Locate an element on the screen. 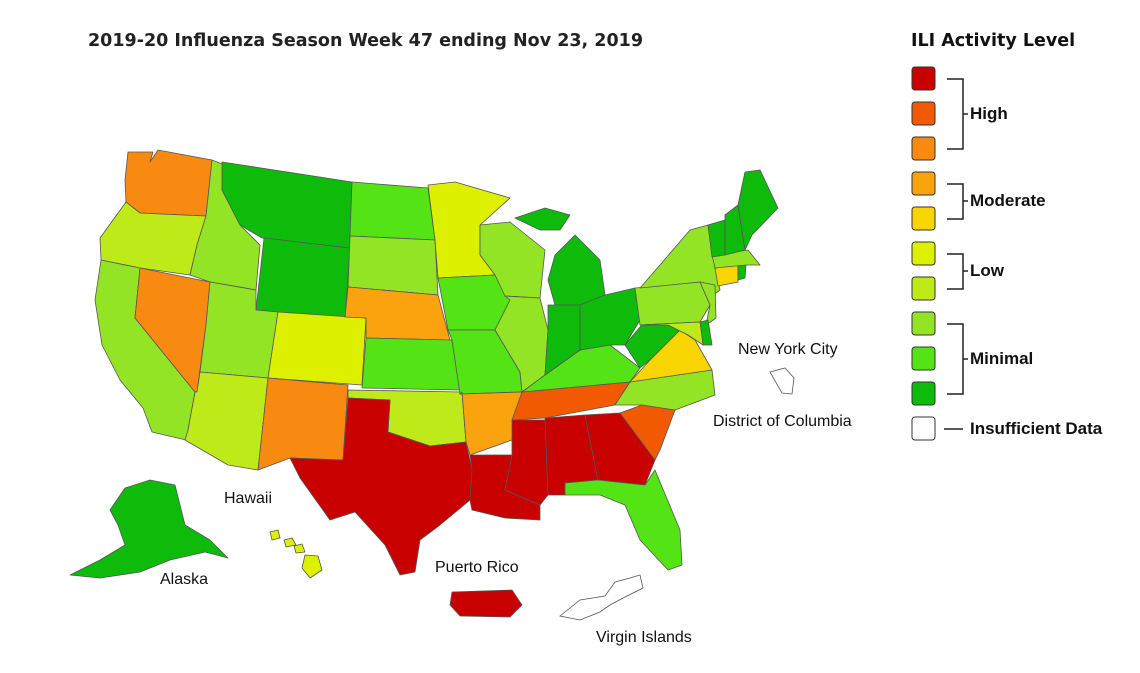 The image size is (1140, 673). state-NJ is located at coordinates (708, 303).